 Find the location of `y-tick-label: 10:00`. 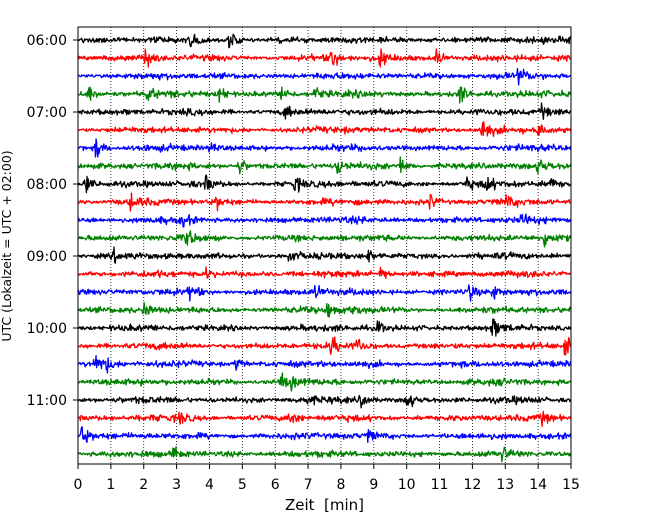

y-tick-label: 10:00 is located at coordinates (47, 329).